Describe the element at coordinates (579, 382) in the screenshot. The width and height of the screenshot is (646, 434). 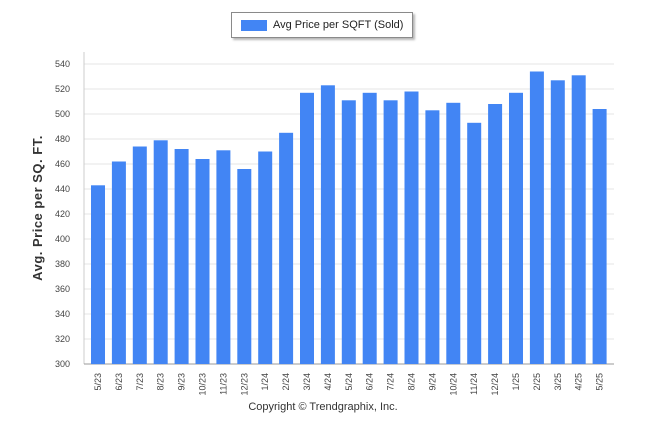
I see `x-tick-label: 4/25` at that location.